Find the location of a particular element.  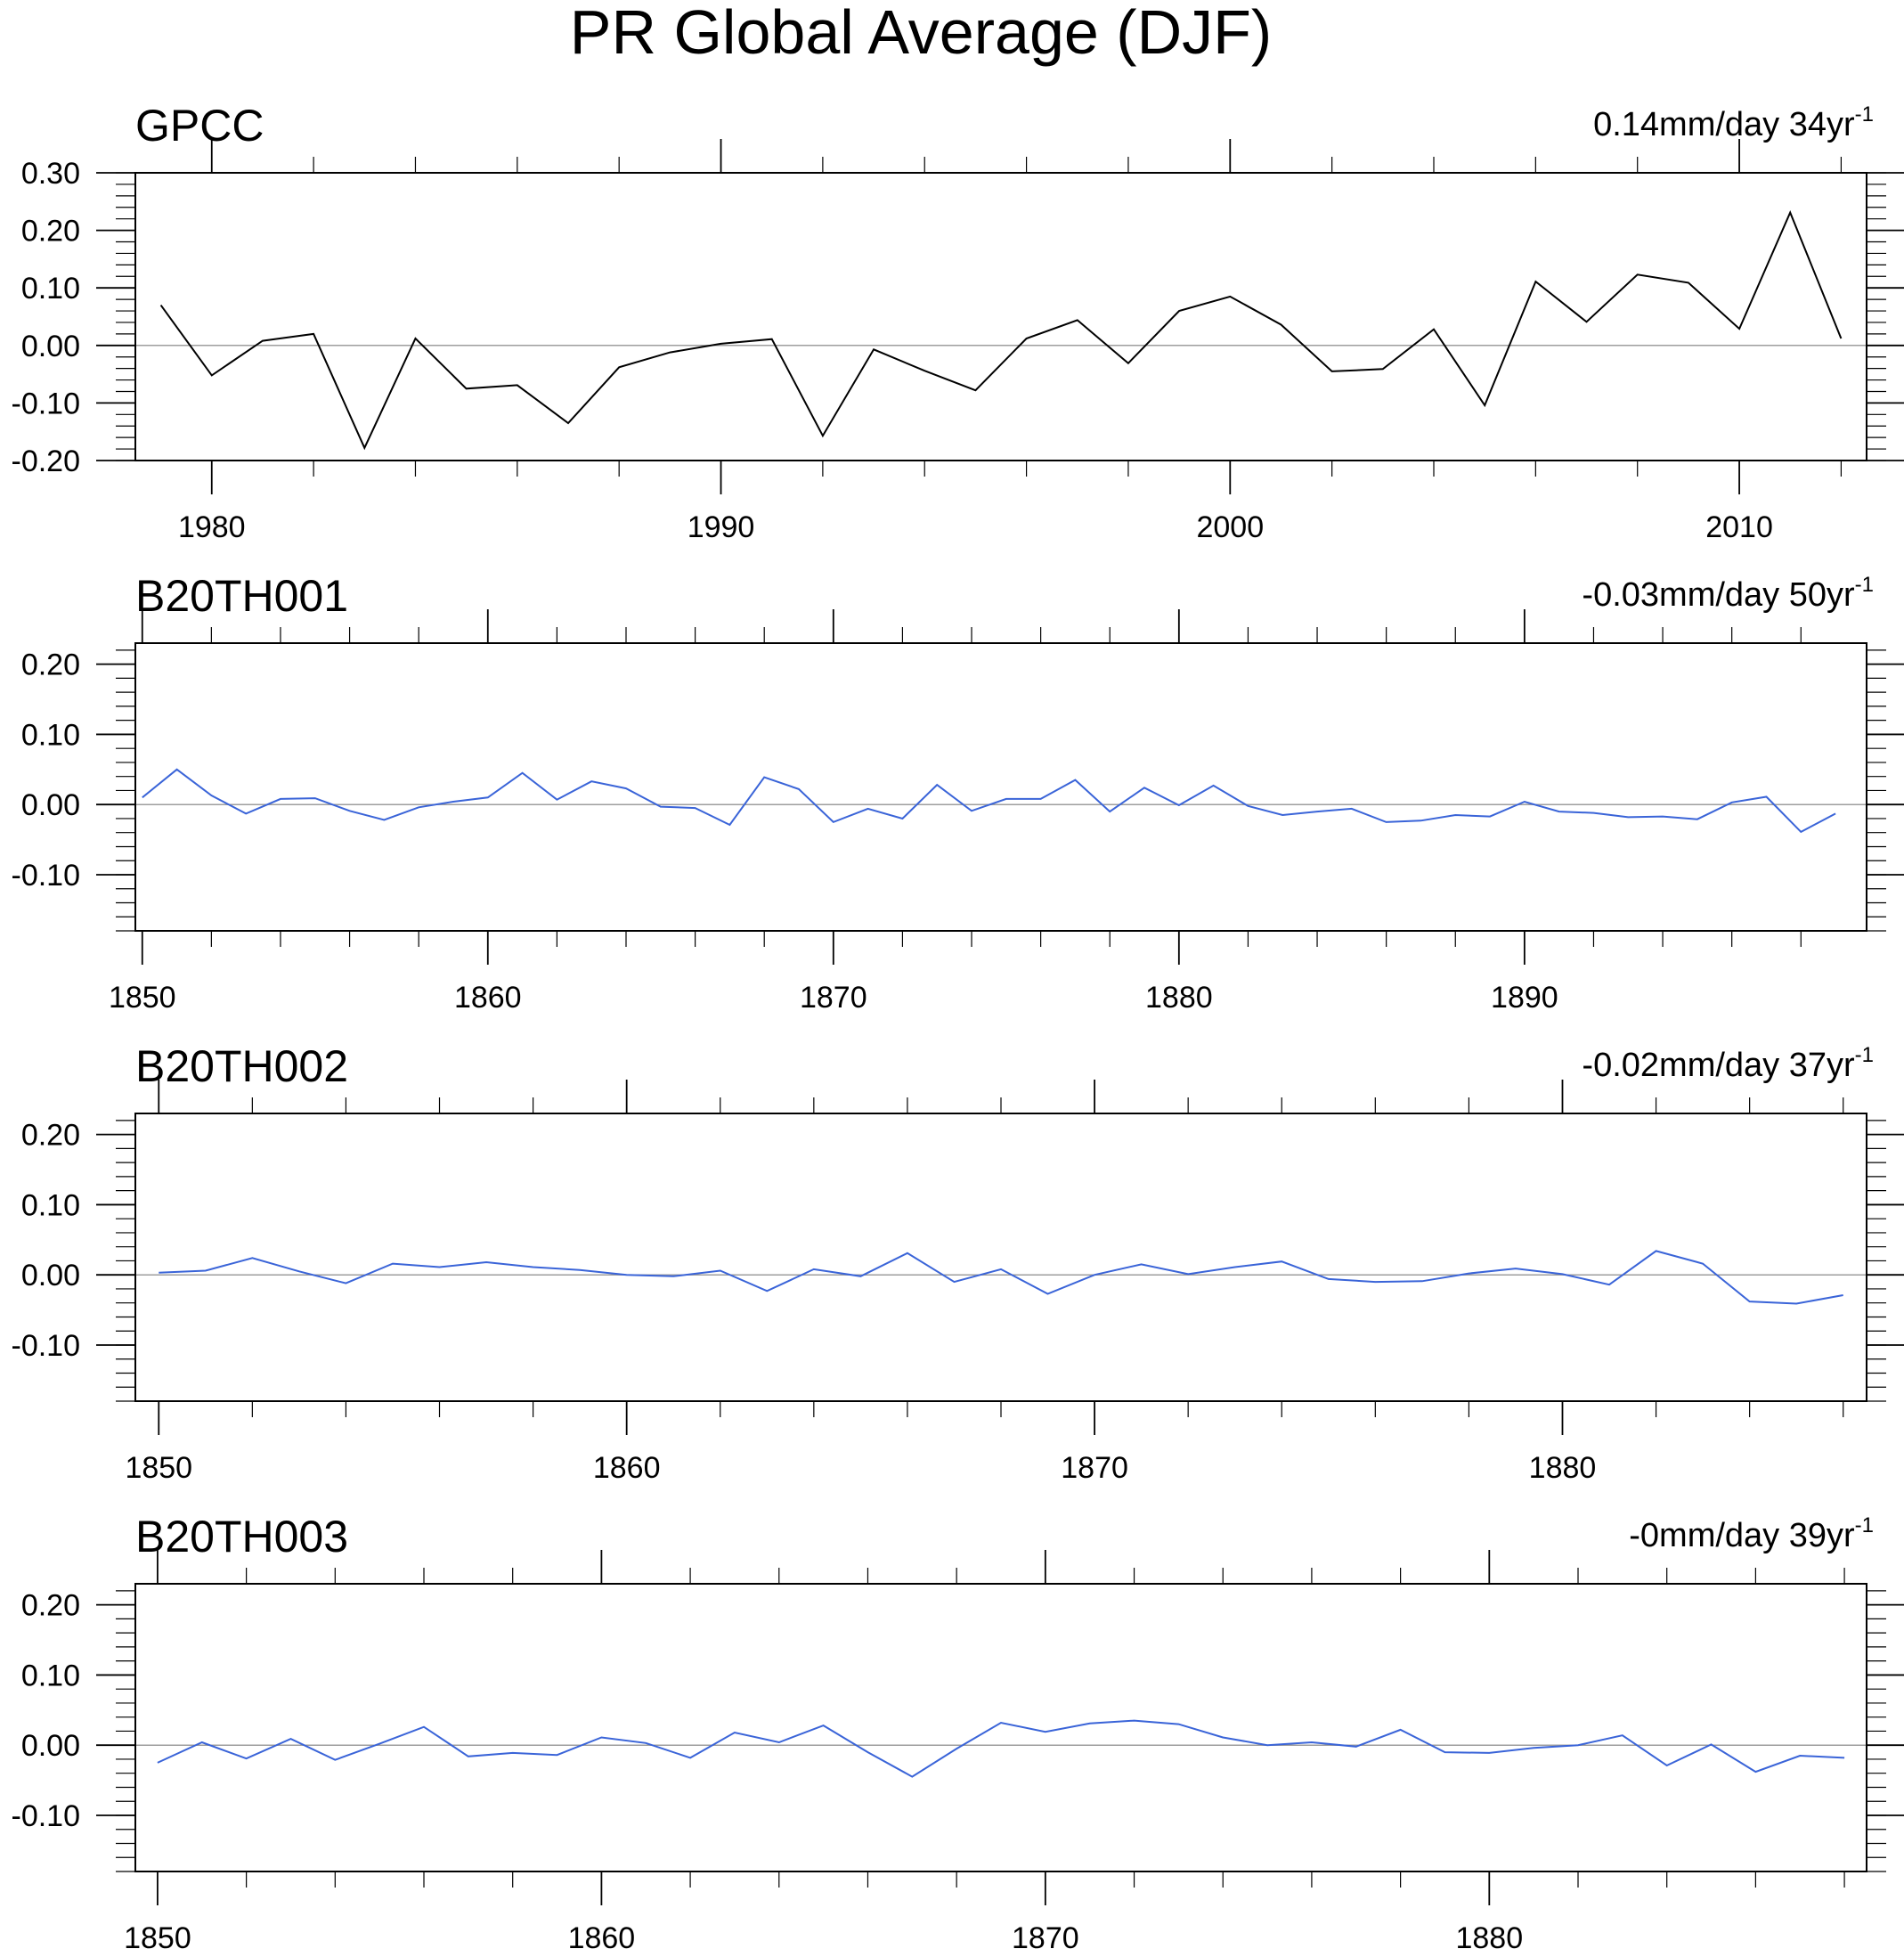

panel-annotation: 0.14mm/day 34yr-1 is located at coordinates (1733, 122).